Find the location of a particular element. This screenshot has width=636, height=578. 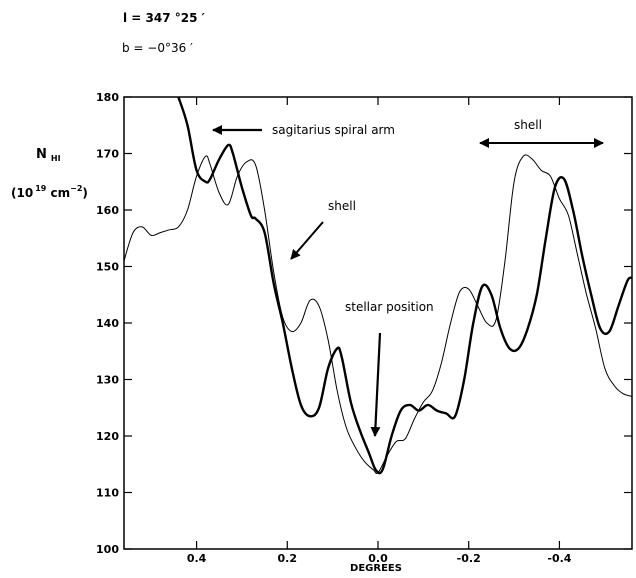

header-l: l = 347 °25 ′ is located at coordinates (164, 18).